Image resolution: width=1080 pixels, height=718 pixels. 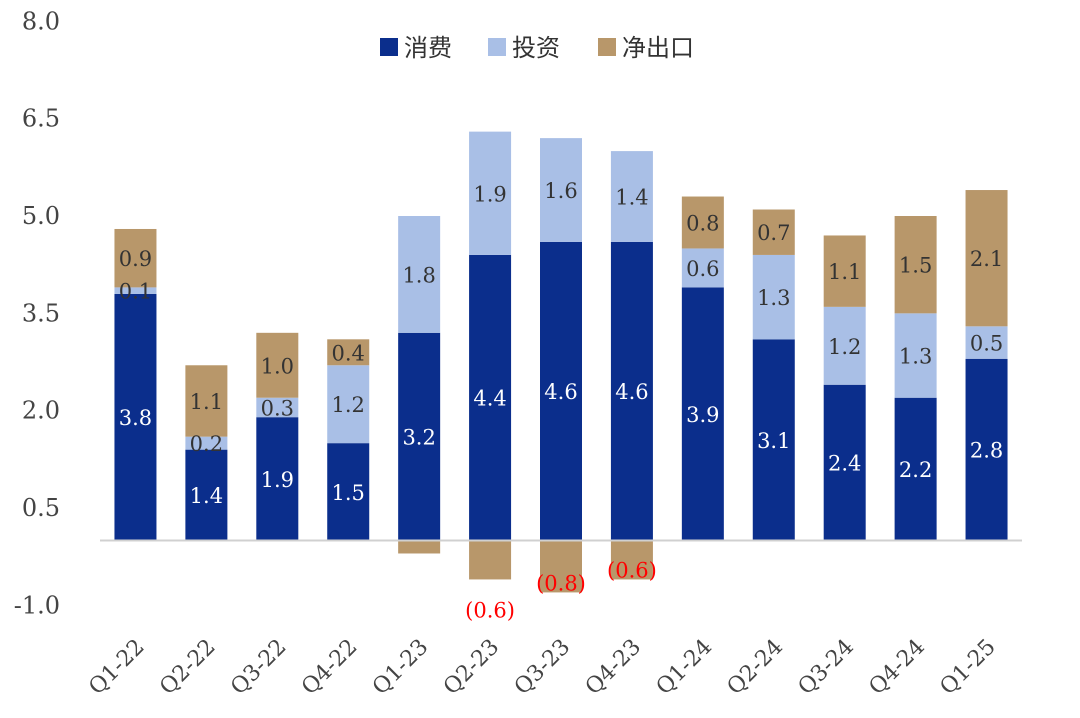 I want to click on data-label: 0.8, so click(x=702, y=223).